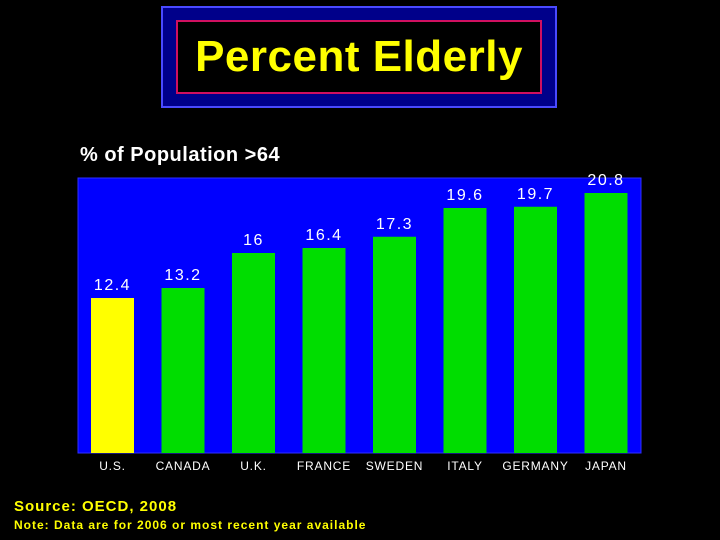  I want to click on x-tick-label: GERMANY, so click(535, 466).